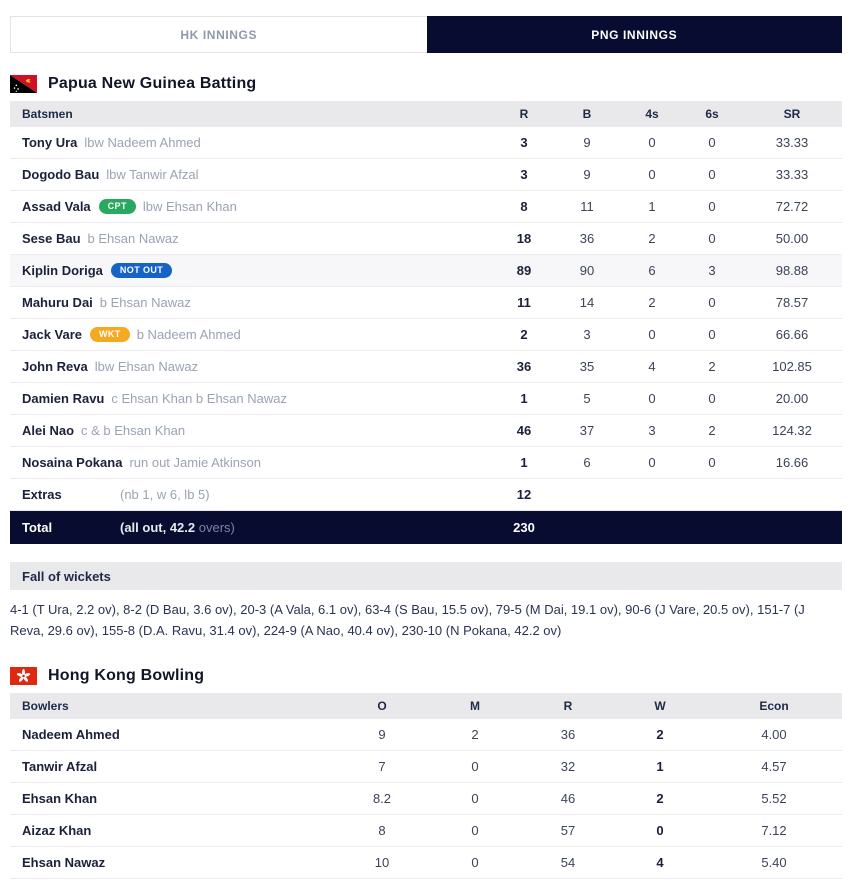 Image resolution: width=852 pixels, height=896 pixels. What do you see at coordinates (142, 142) in the screenshot?
I see `dismissal-text: lbw Nadeem Ahmed` at bounding box center [142, 142].